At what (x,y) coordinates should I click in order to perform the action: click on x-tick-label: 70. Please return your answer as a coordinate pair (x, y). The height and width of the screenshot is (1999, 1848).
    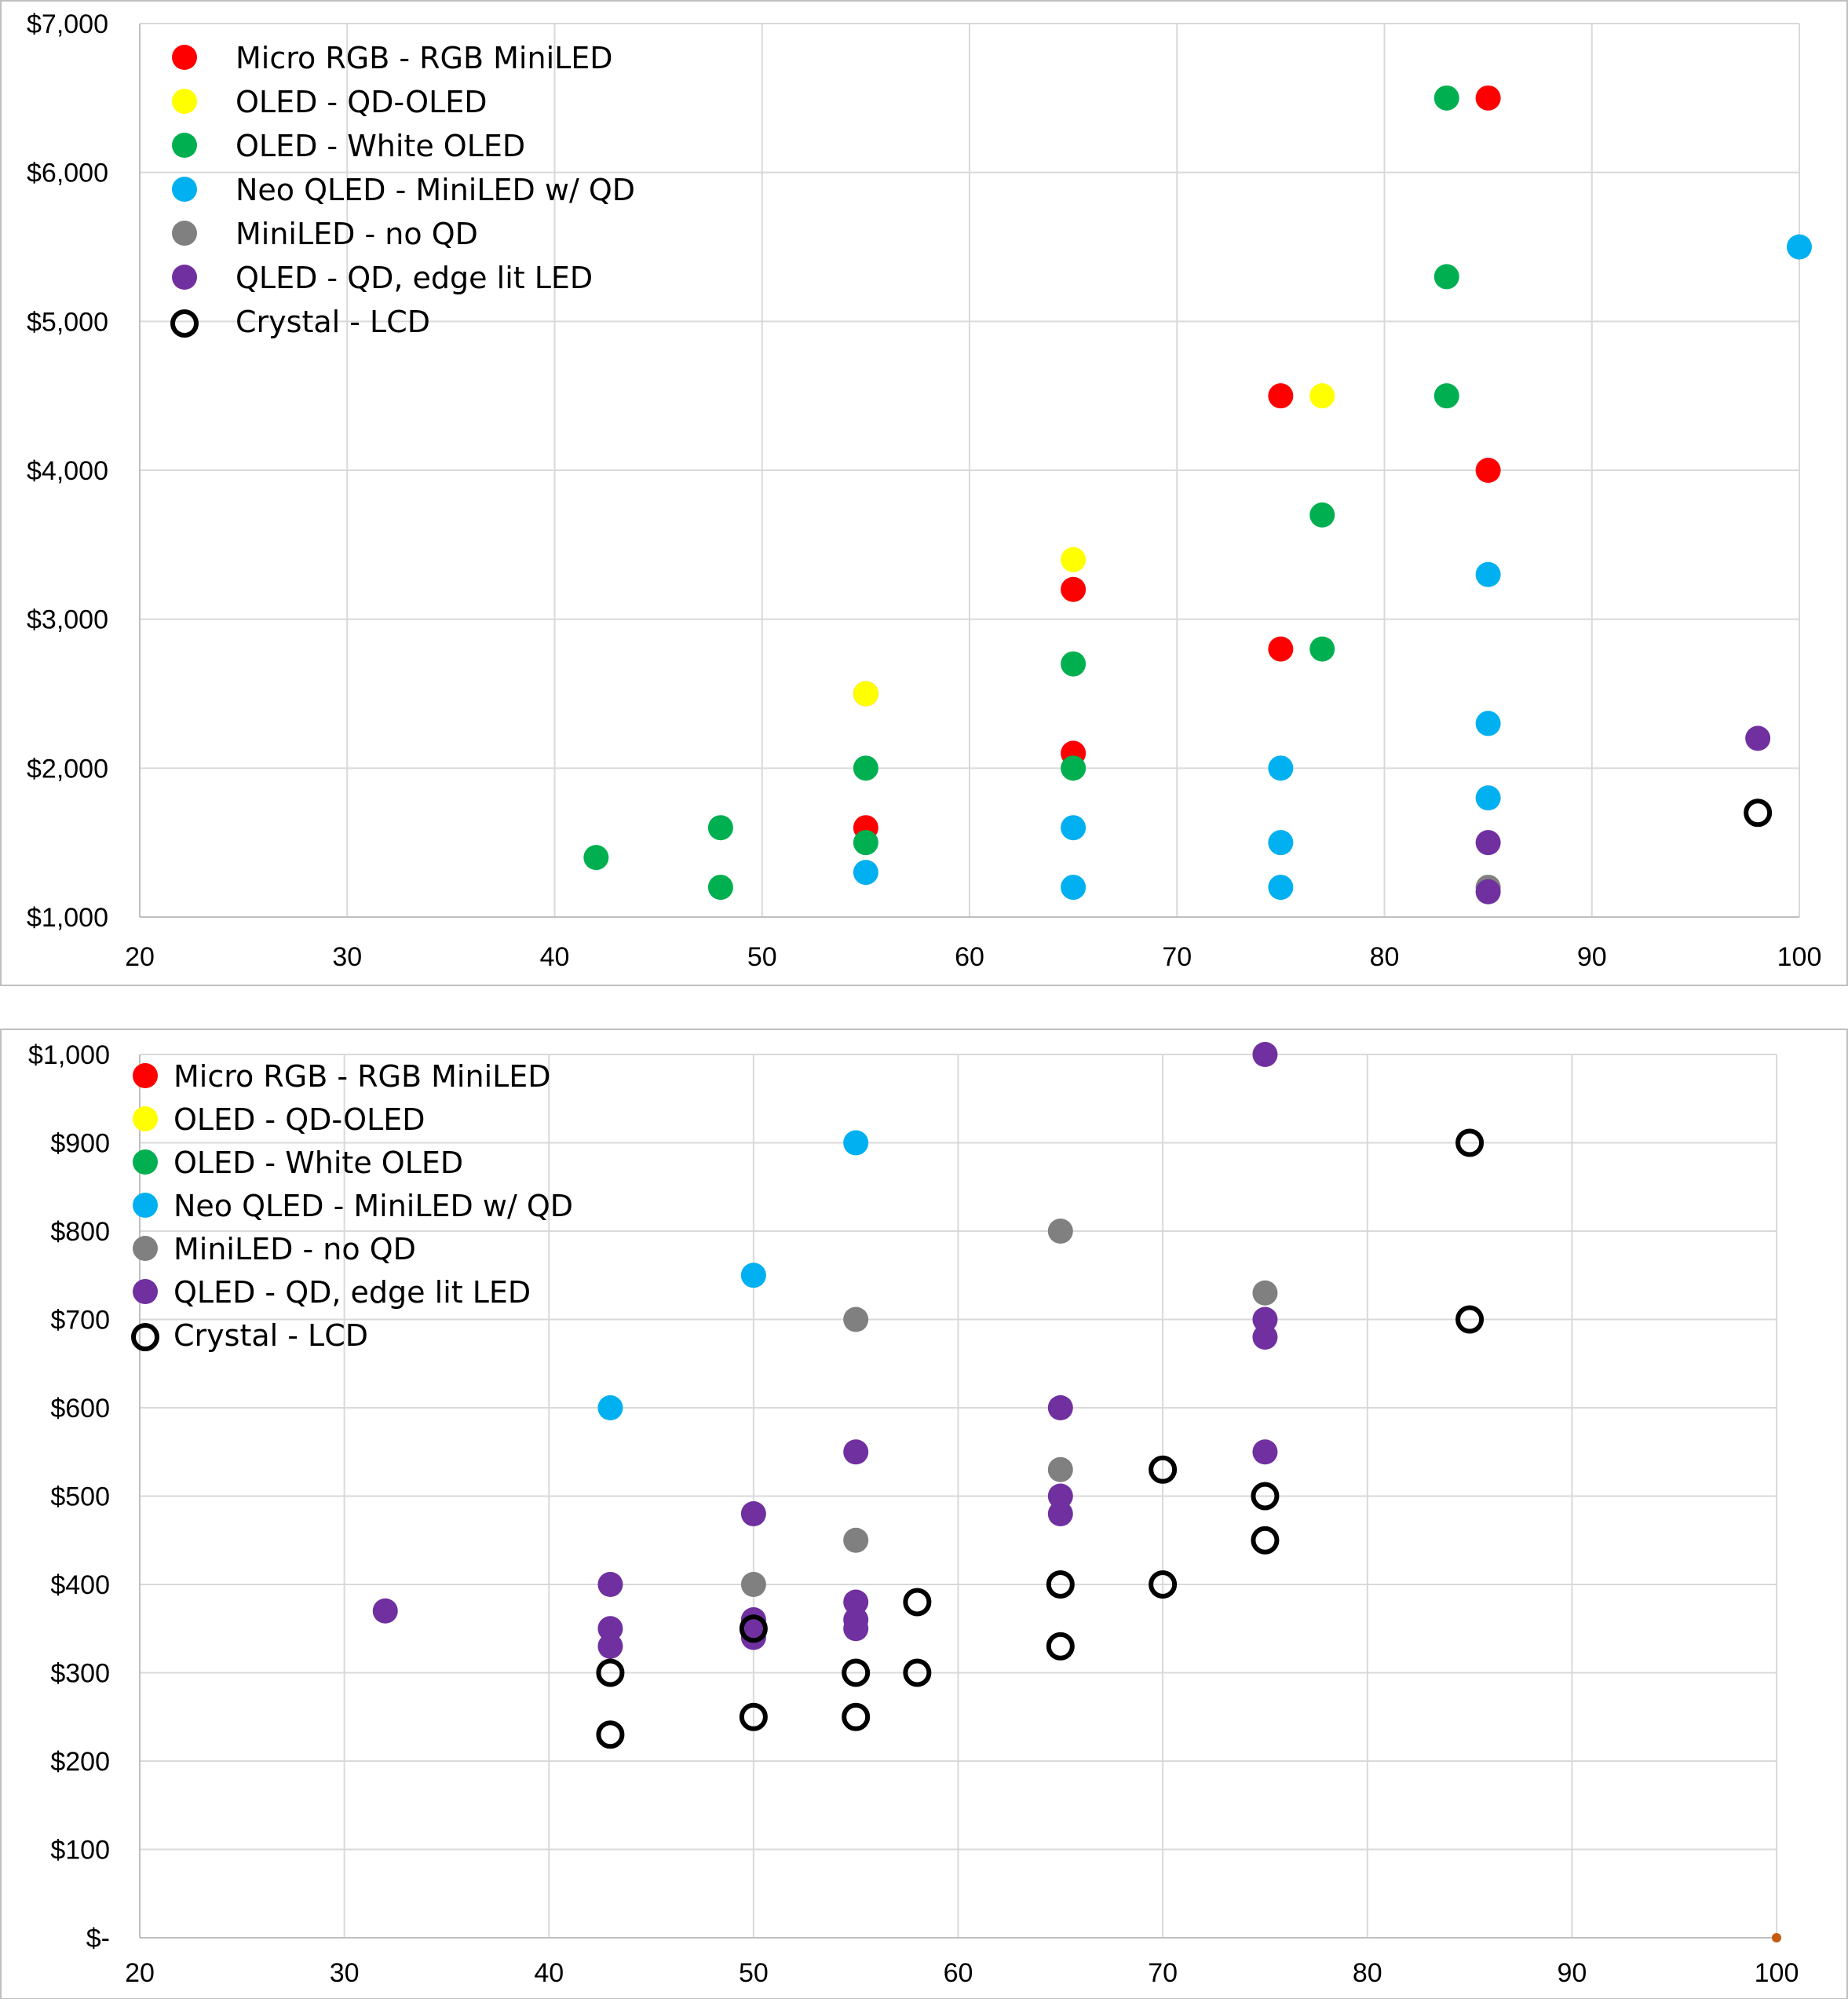
    Looking at the image, I should click on (1177, 957).